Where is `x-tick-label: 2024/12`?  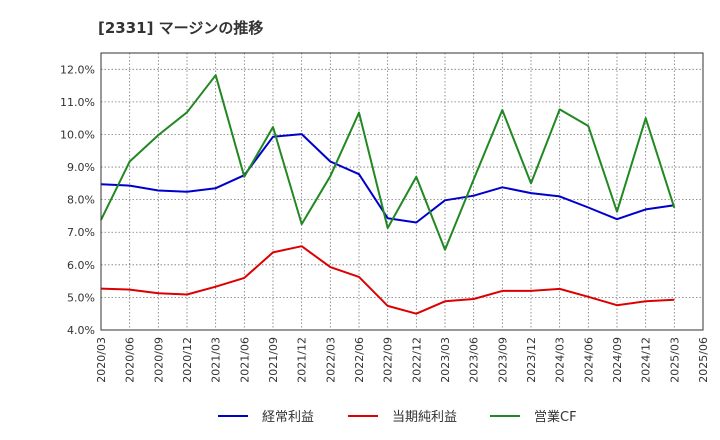 x-tick-label: 2024/12 is located at coordinates (646, 360).